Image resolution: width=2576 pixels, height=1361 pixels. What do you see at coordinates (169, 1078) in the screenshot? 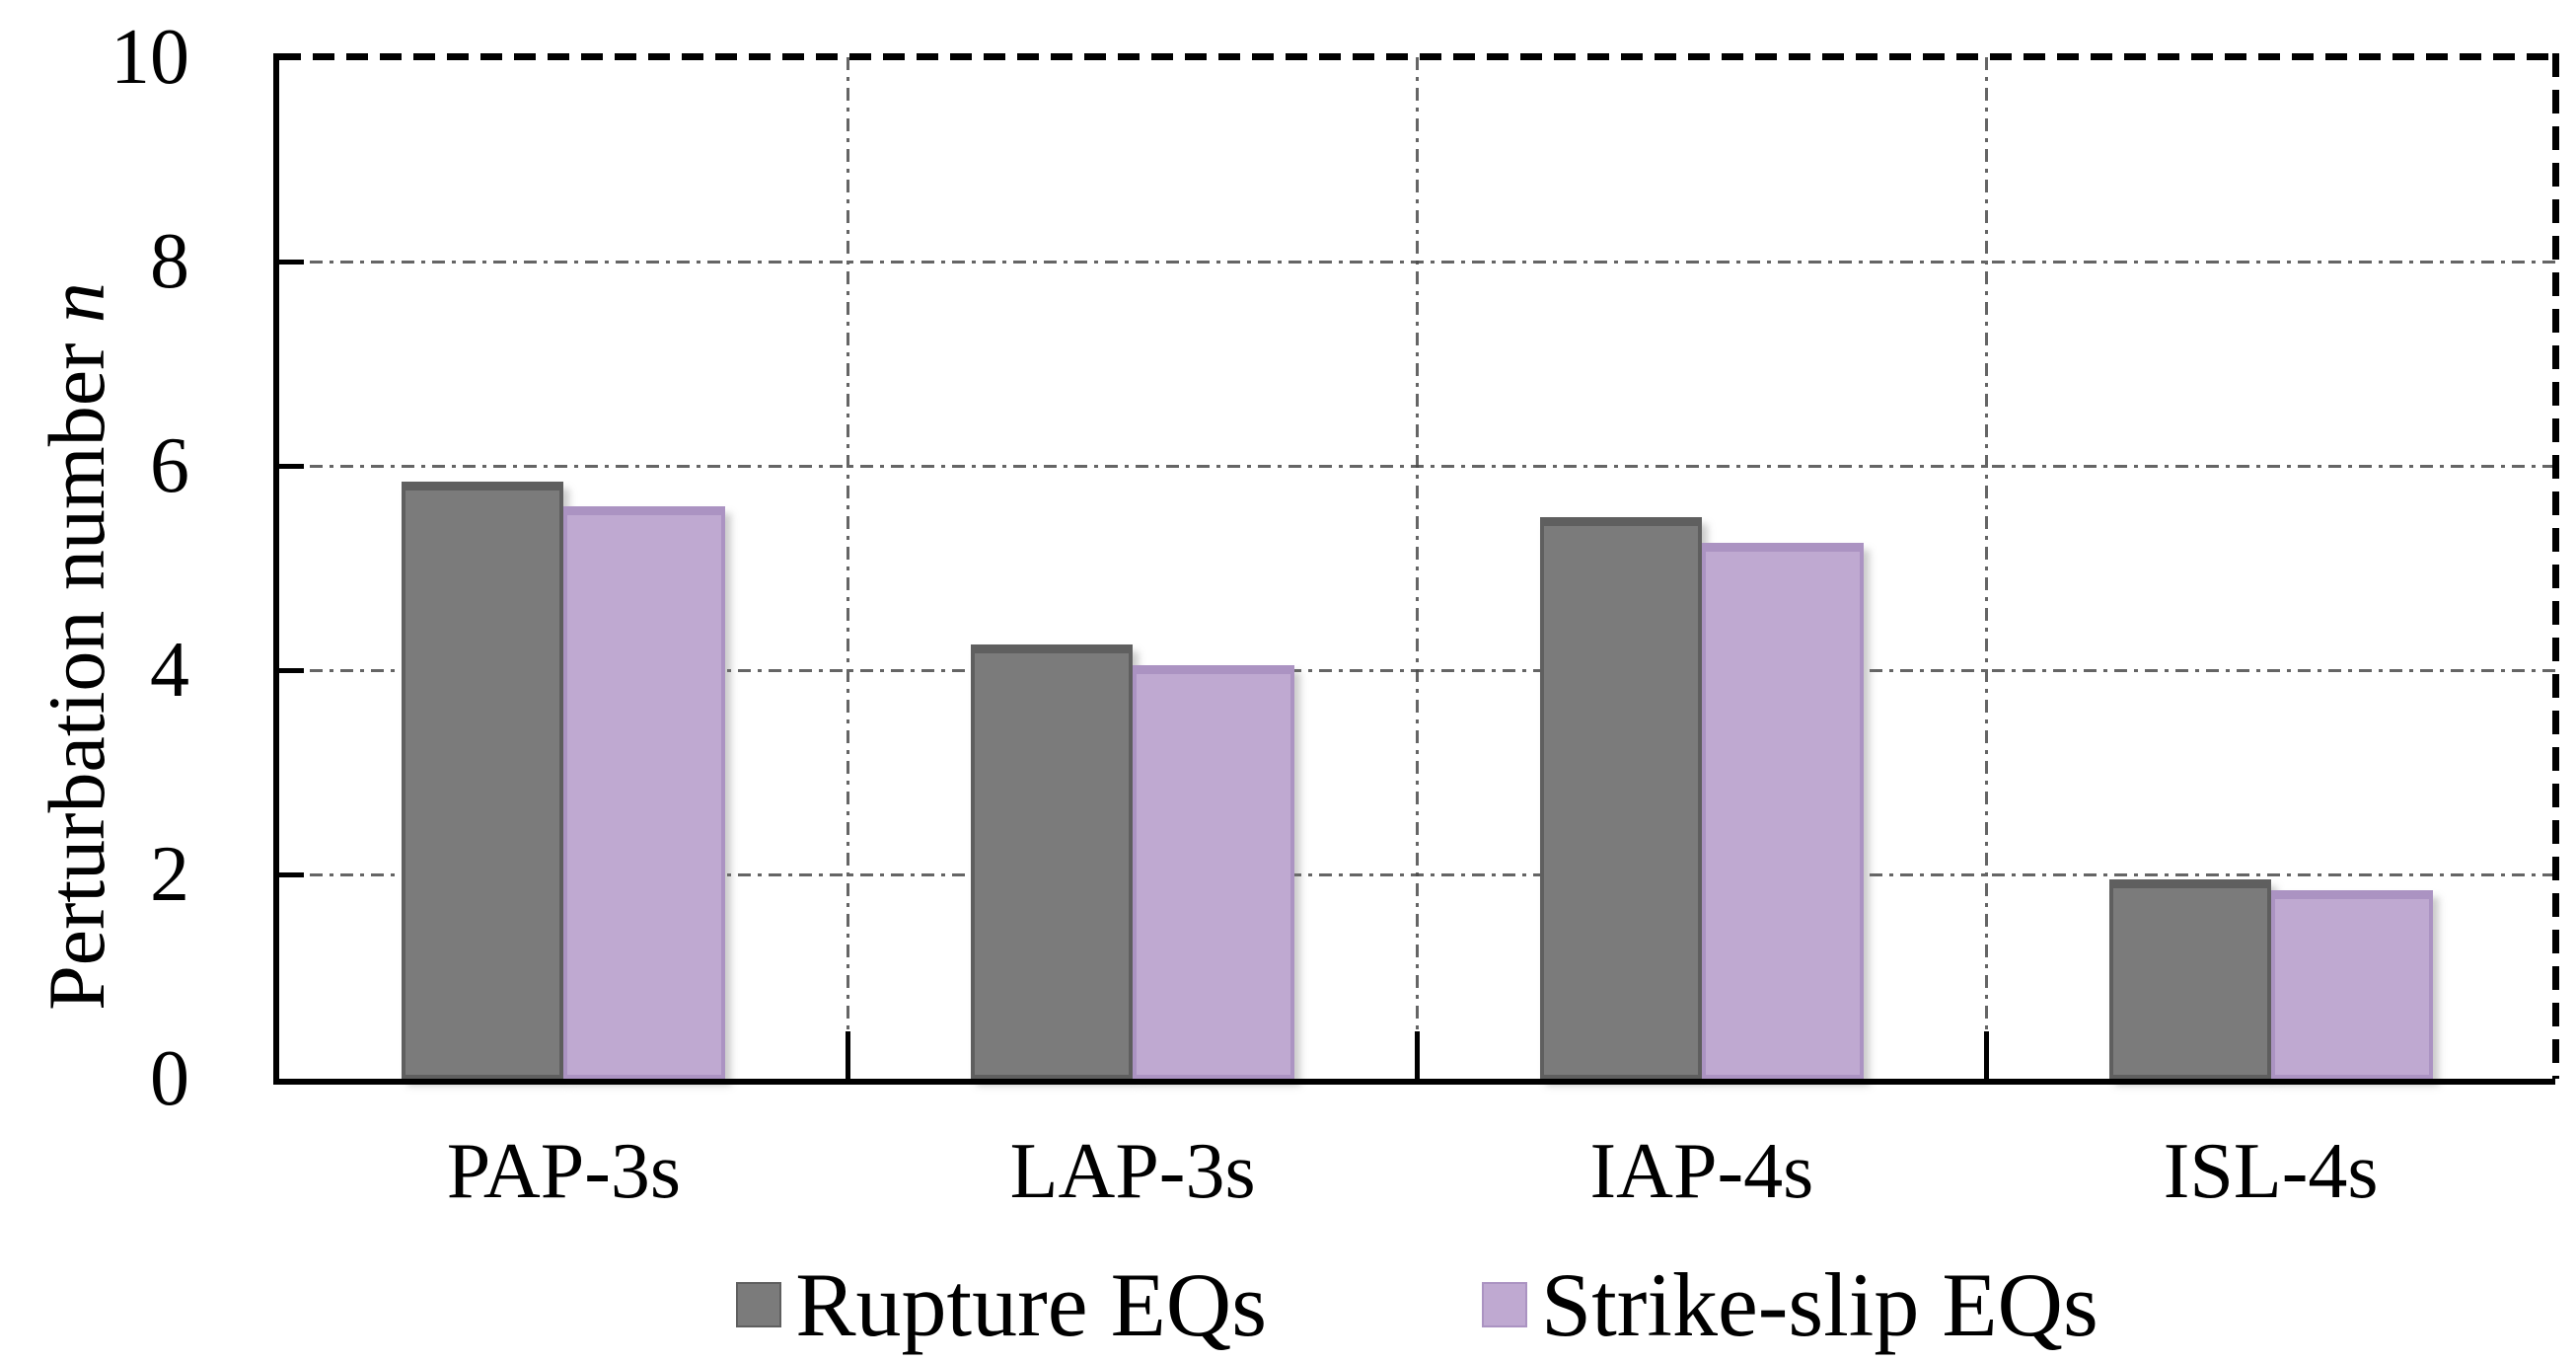
I see `y-tick-label-0: 0` at bounding box center [169, 1078].